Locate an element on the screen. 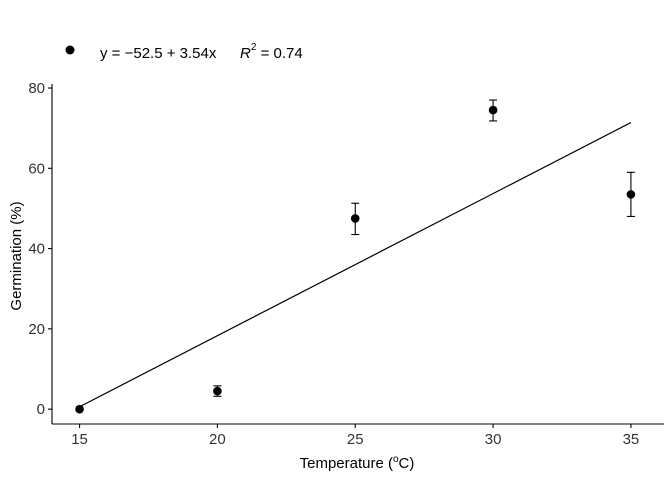 This screenshot has height=480, width=672. x-tick-label: 25 is located at coordinates (355, 439).